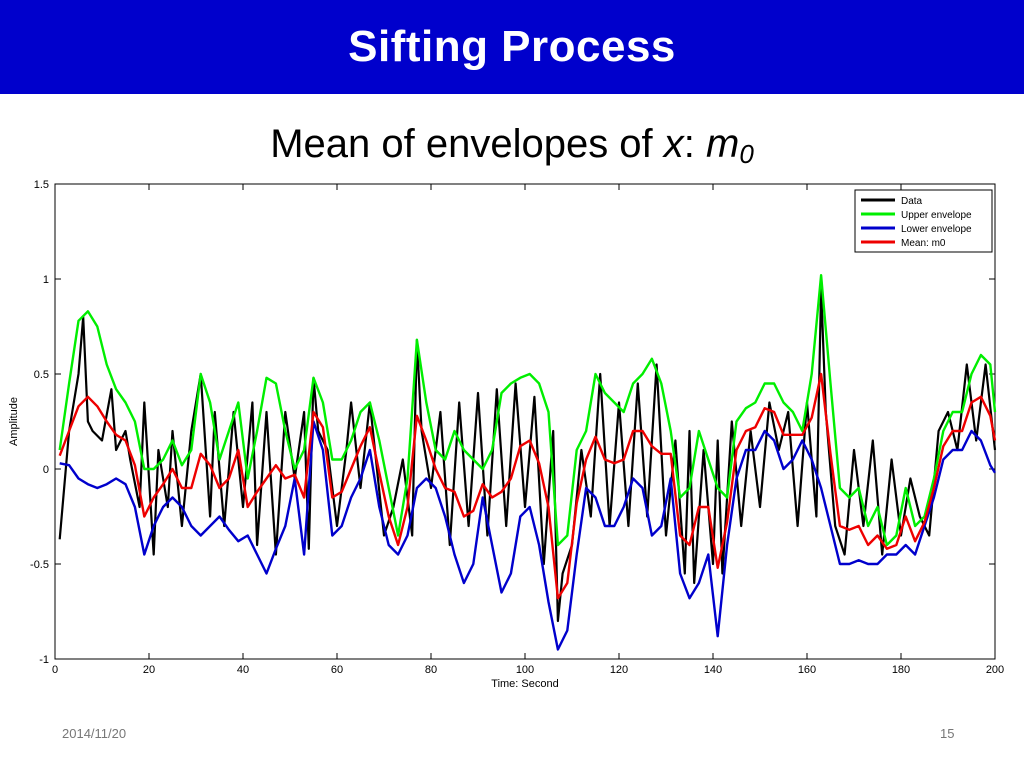 Image resolution: width=1024 pixels, height=768 pixels. What do you see at coordinates (41, 375) in the screenshot?
I see `y-tick-label: 0.5` at bounding box center [41, 375].